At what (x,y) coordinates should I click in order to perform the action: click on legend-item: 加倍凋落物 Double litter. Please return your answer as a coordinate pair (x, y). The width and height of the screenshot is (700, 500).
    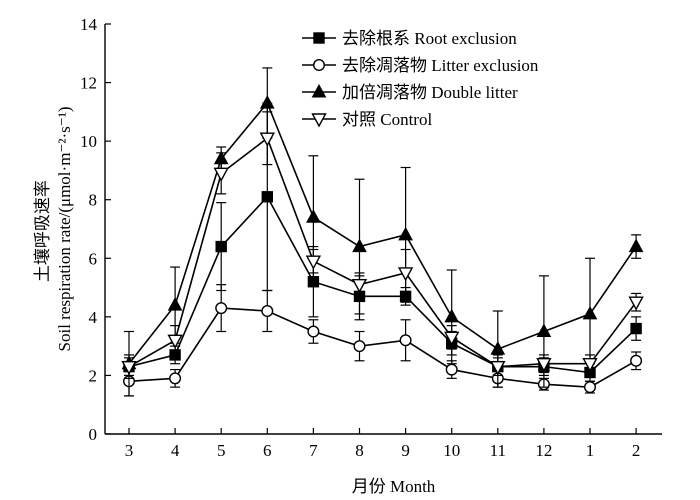
    Looking at the image, I should click on (410, 92).